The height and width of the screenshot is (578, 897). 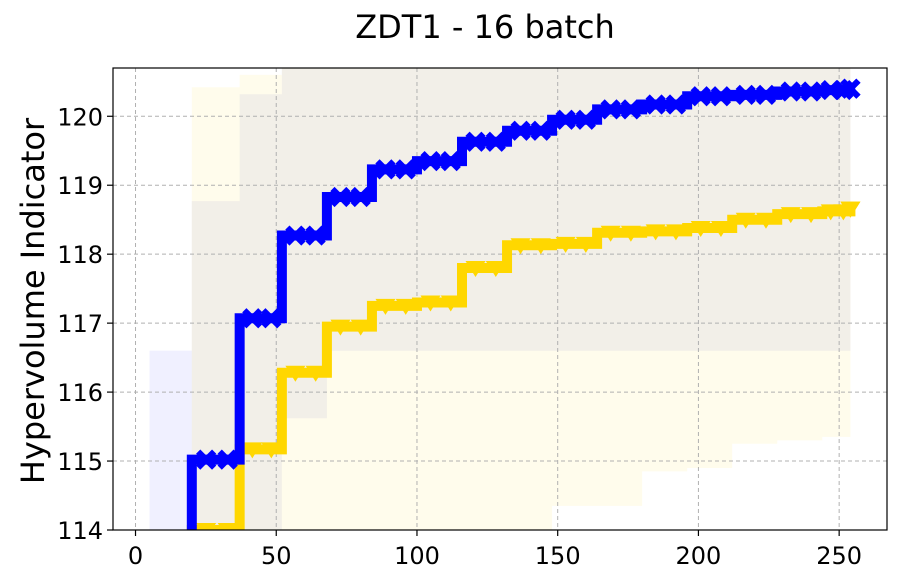 What do you see at coordinates (839, 556) in the screenshot?
I see `x-tick-label: 250` at bounding box center [839, 556].